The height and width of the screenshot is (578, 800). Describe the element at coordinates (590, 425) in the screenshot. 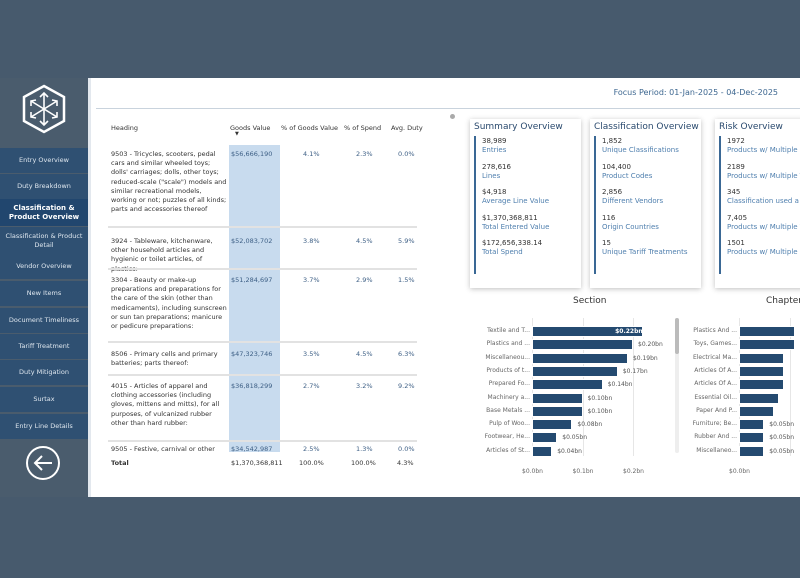

I see `data-label: $0.08bn` at that location.